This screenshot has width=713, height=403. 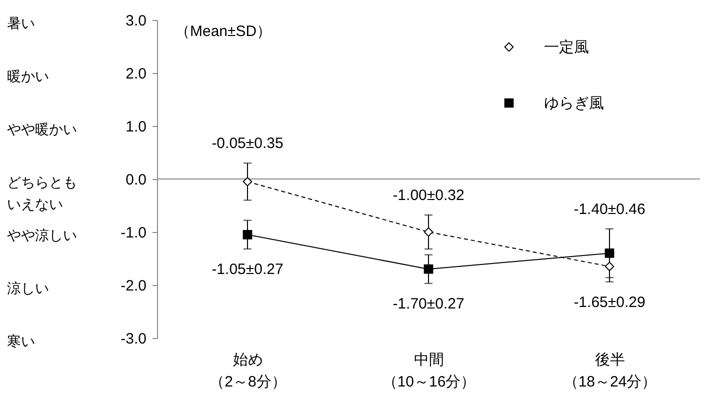 What do you see at coordinates (574, 103) in the screenshot?
I see `legend-label: ゆらぎ風` at bounding box center [574, 103].